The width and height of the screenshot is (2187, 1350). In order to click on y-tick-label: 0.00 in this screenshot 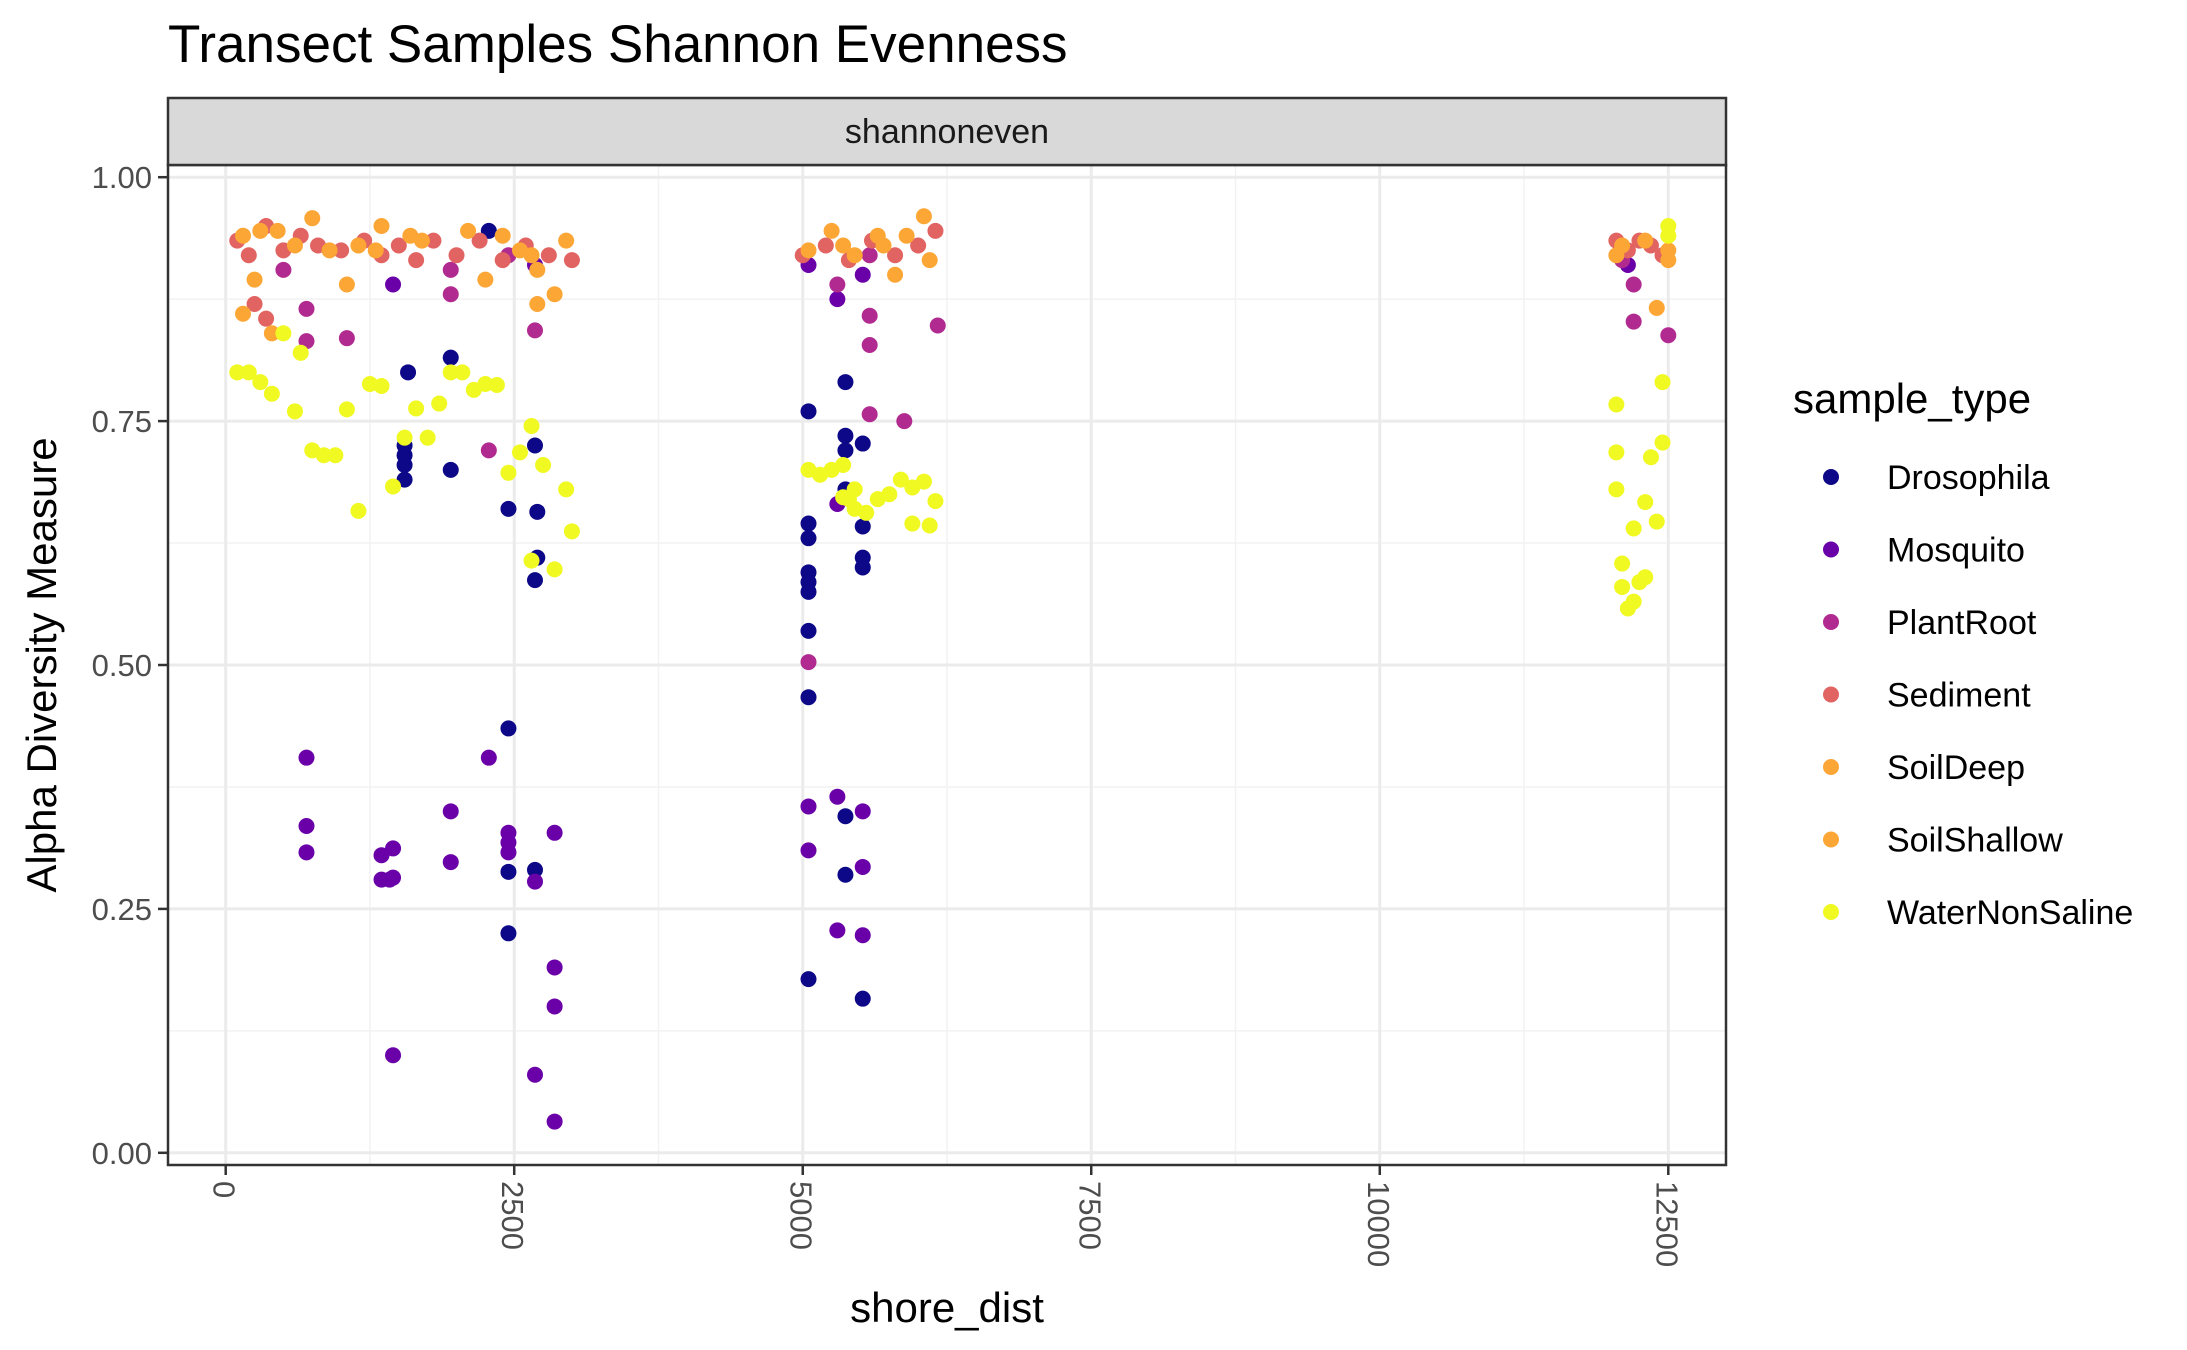, I will do `click(122, 1153)`.